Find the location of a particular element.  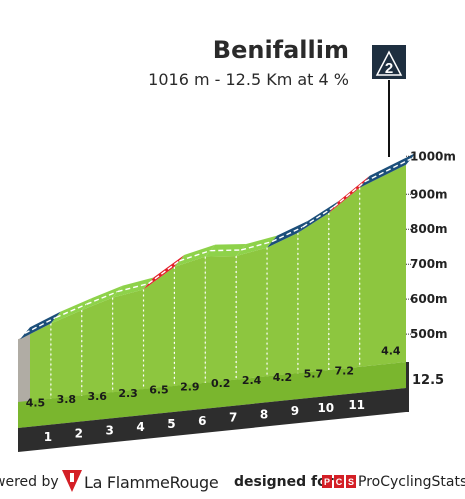

gradient-label: 7.2 is located at coordinates (344, 370).